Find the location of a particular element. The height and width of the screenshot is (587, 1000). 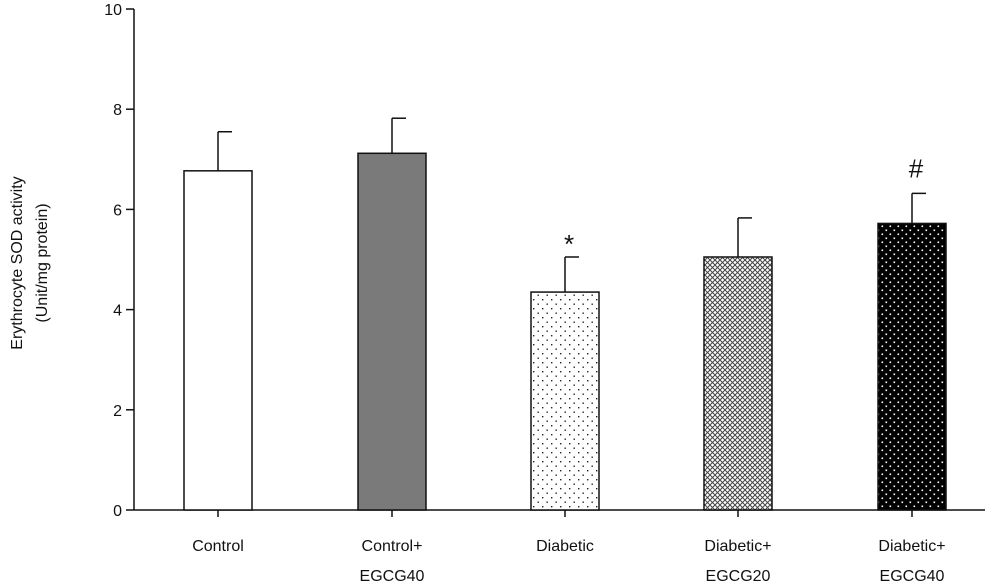

y-tick-label: 6 is located at coordinates (117, 210).